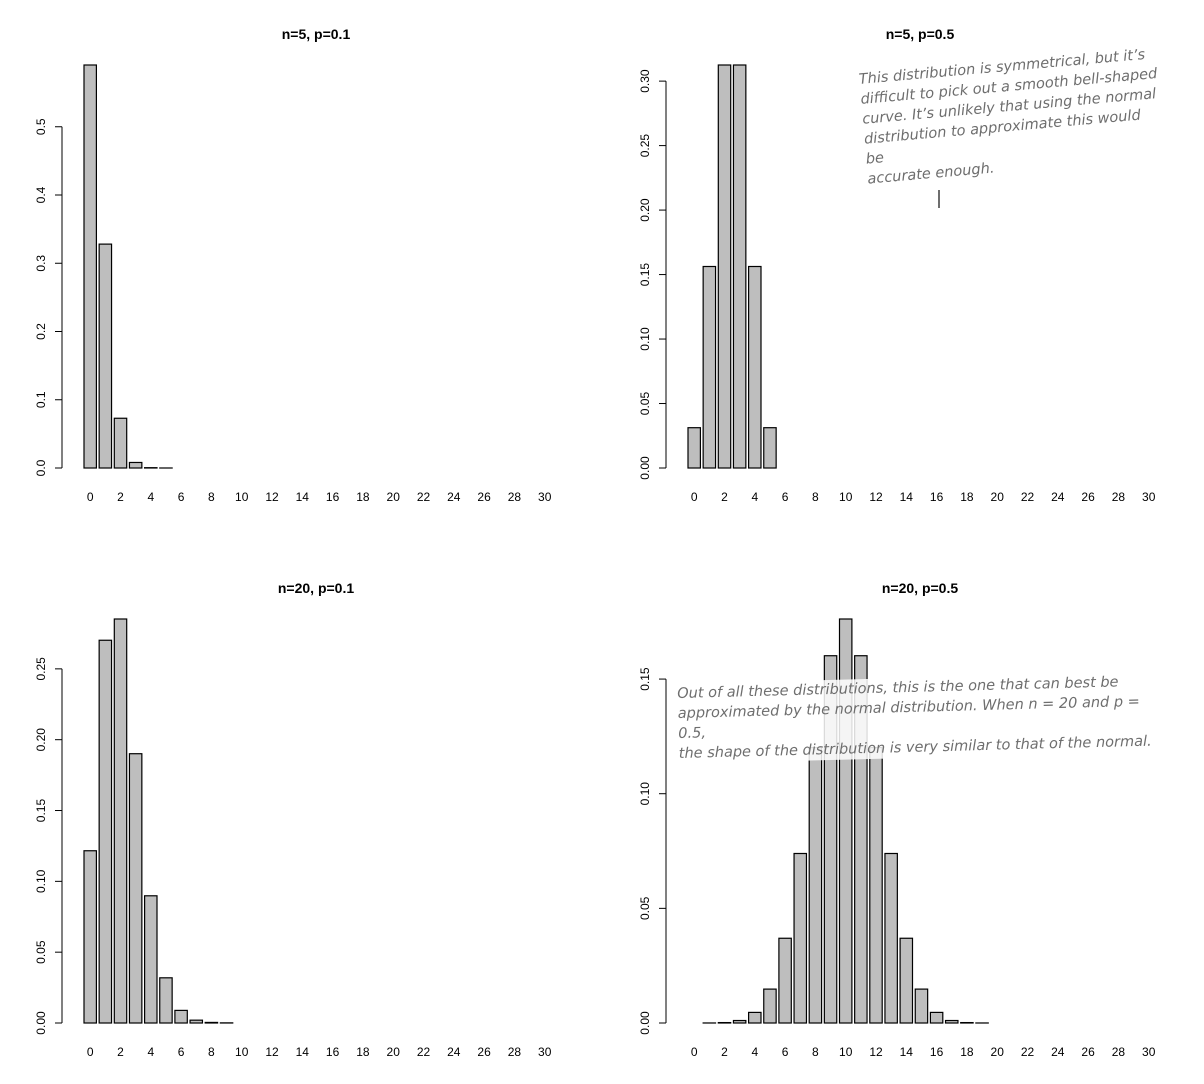  What do you see at coordinates (316, 34) in the screenshot?
I see `chart-title: n=5, p=0.1` at bounding box center [316, 34].